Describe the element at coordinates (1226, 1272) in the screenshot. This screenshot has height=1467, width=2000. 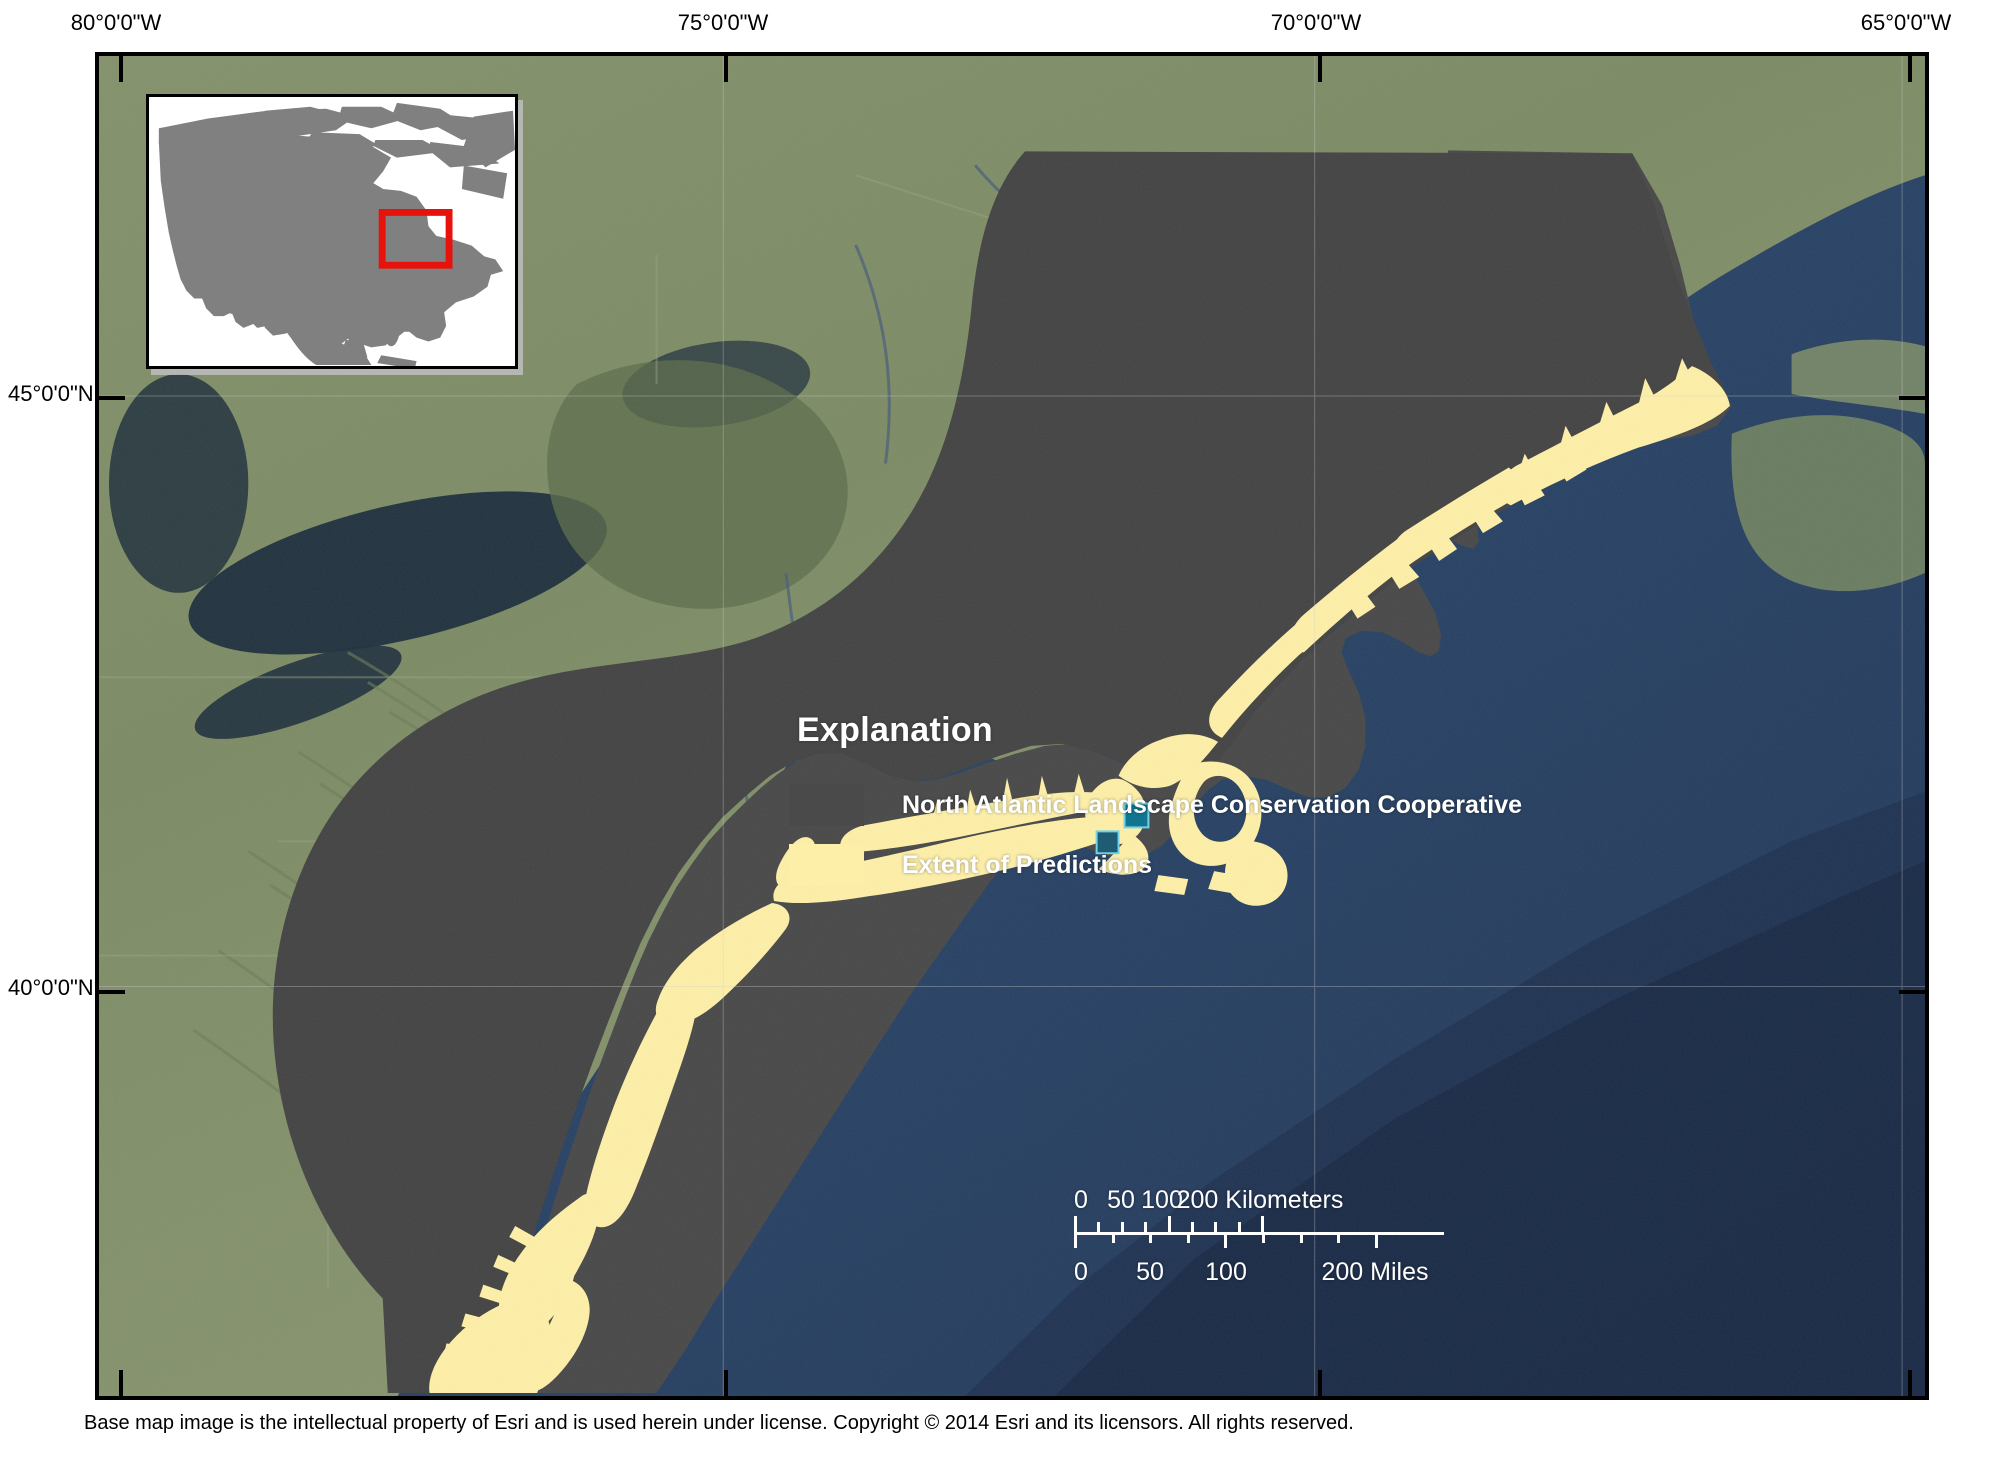
I see `scalebar-mi-100: 100` at that location.